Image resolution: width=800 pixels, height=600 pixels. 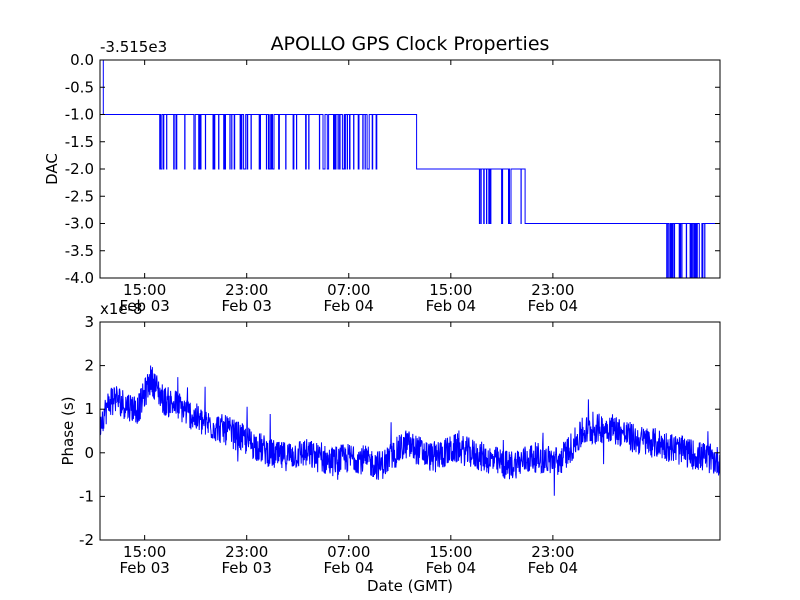 What do you see at coordinates (82, 60) in the screenshot?
I see `y-tick-label: 0.0` at bounding box center [82, 60].